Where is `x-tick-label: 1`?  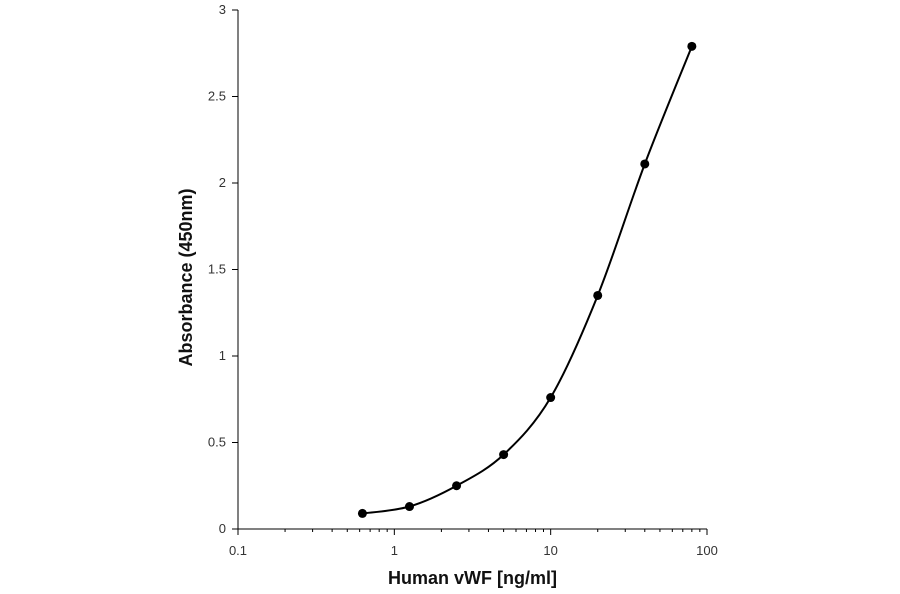
x-tick-label: 1 is located at coordinates (394, 550).